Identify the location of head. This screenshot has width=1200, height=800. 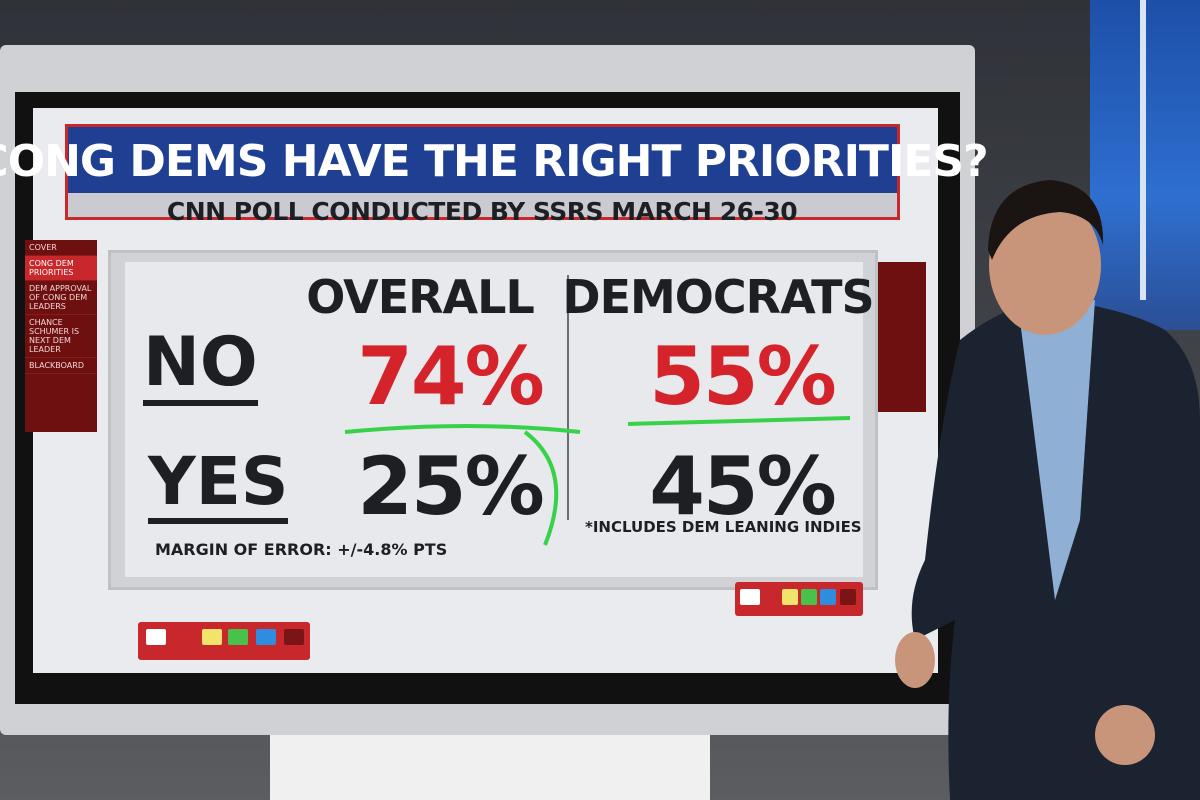
(1045, 265).